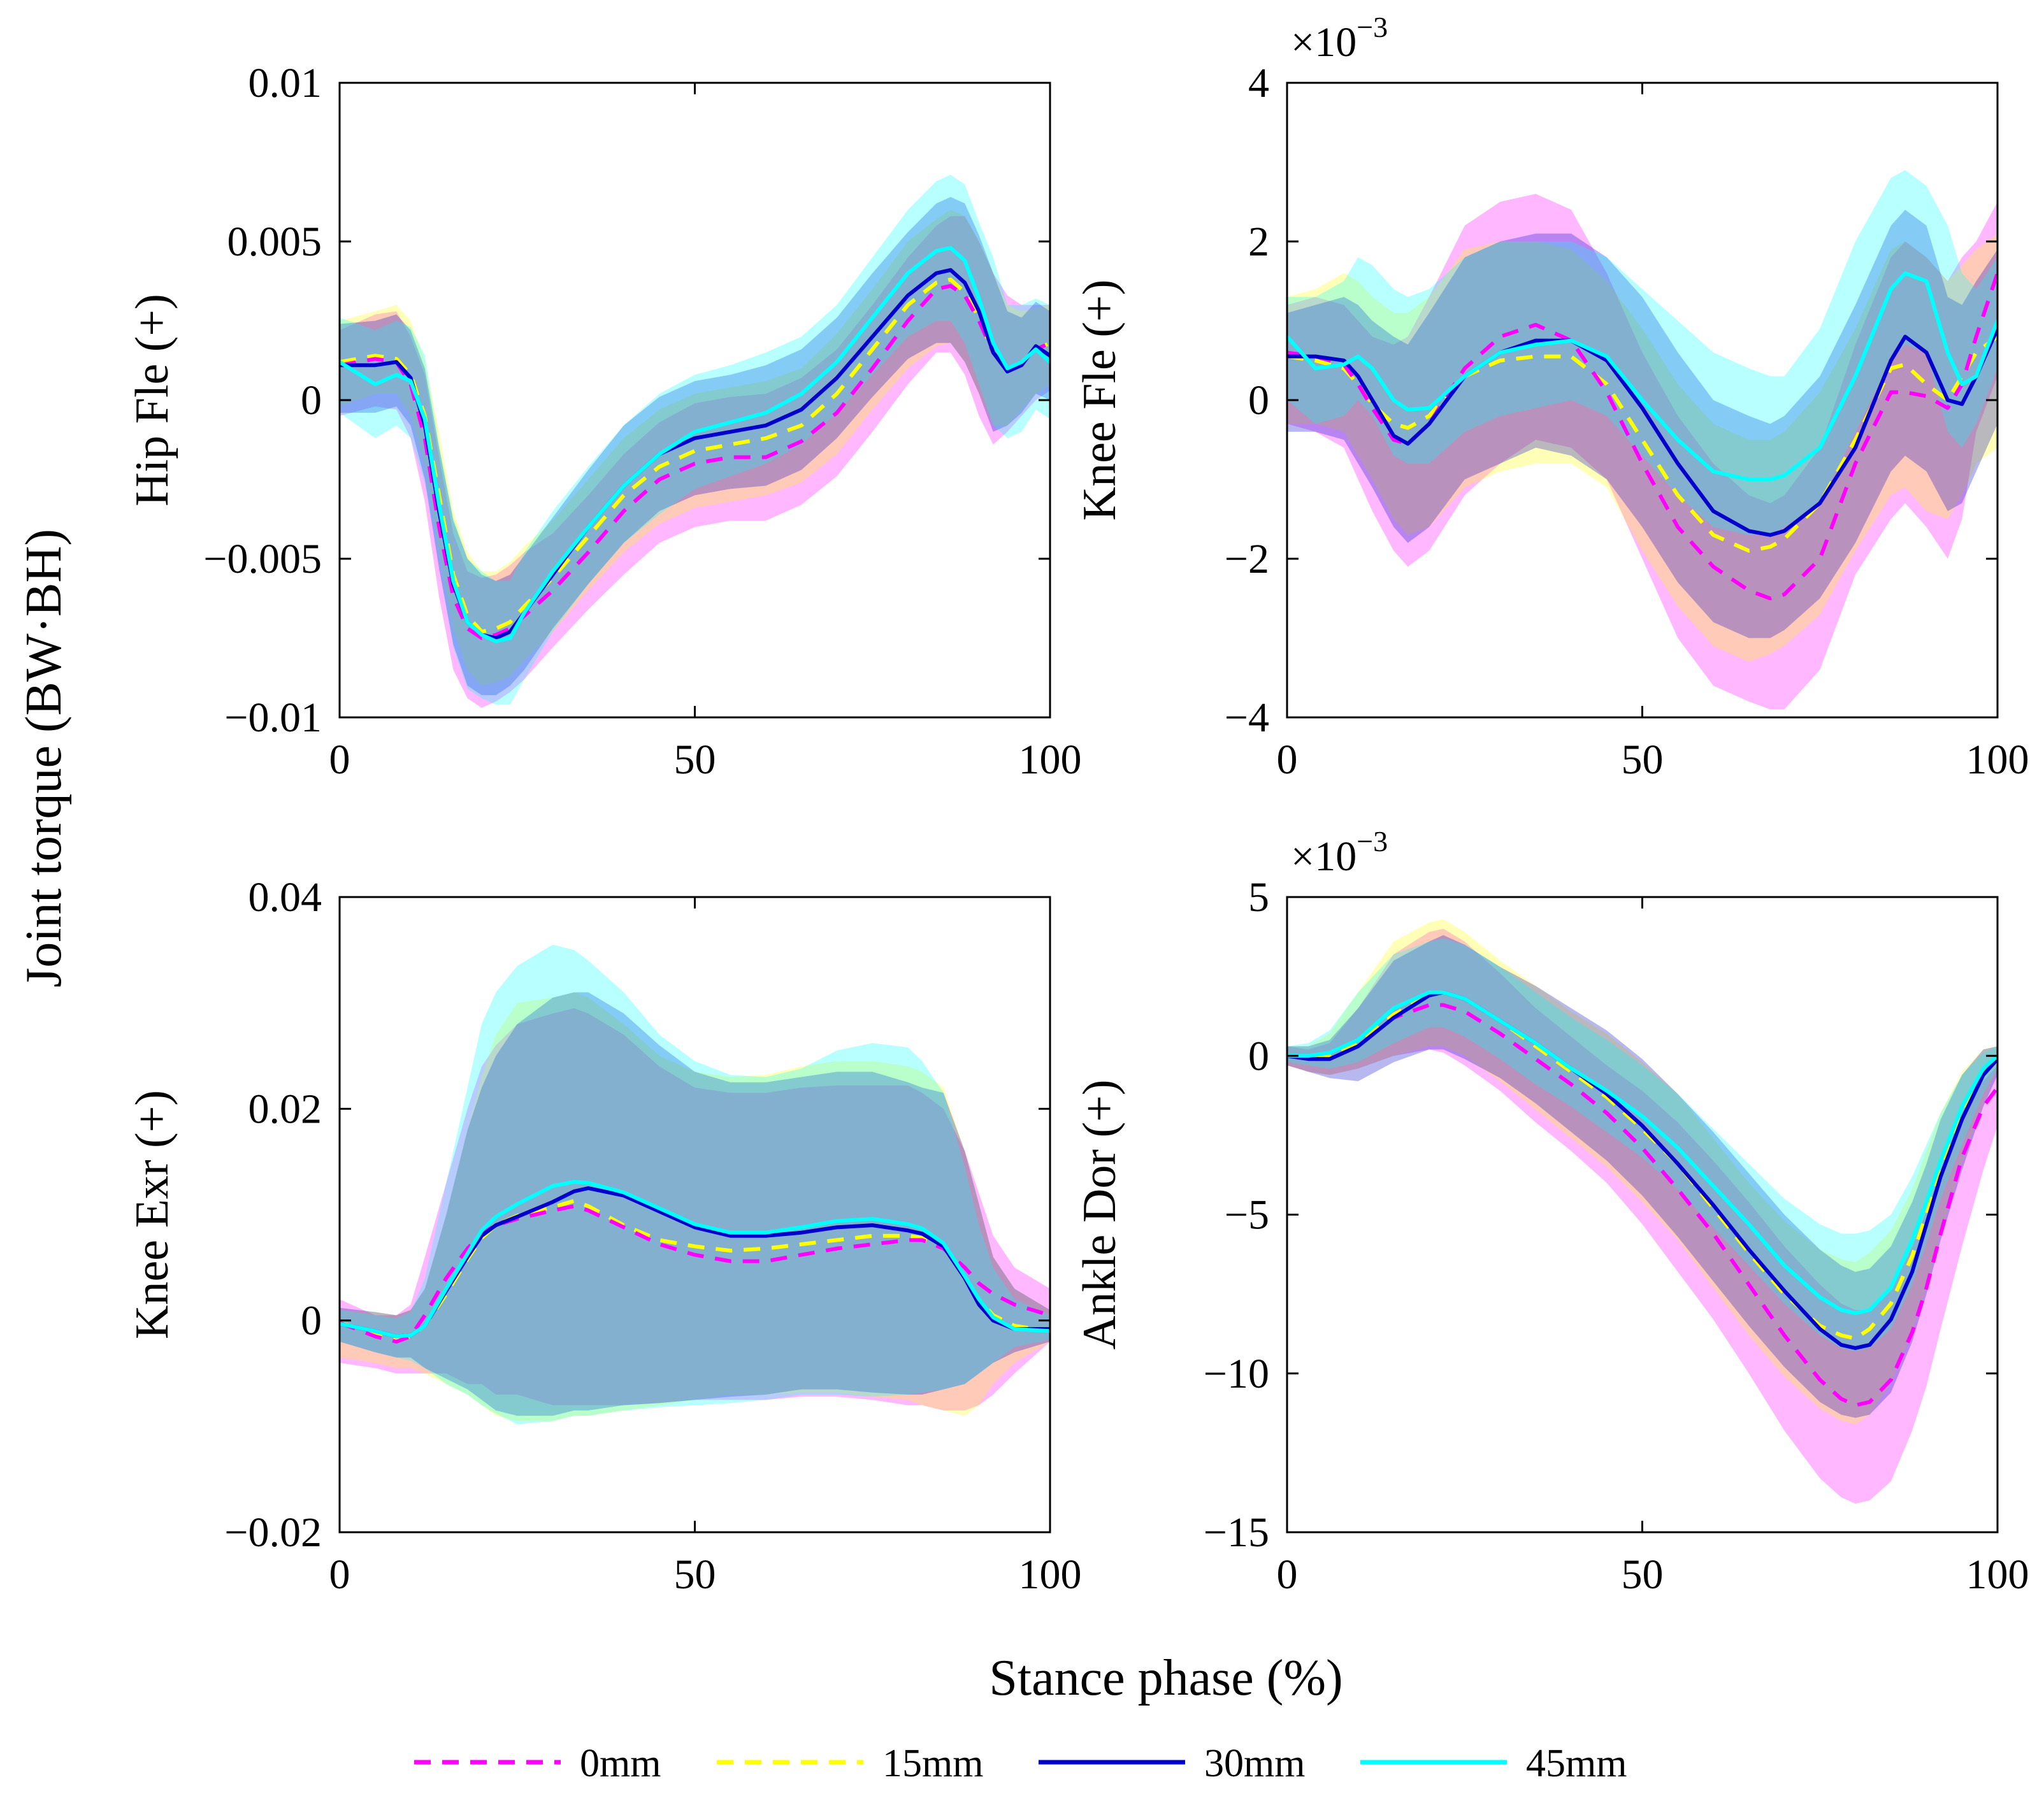  I want to click on legend-label: 45mm, so click(1576, 1763).